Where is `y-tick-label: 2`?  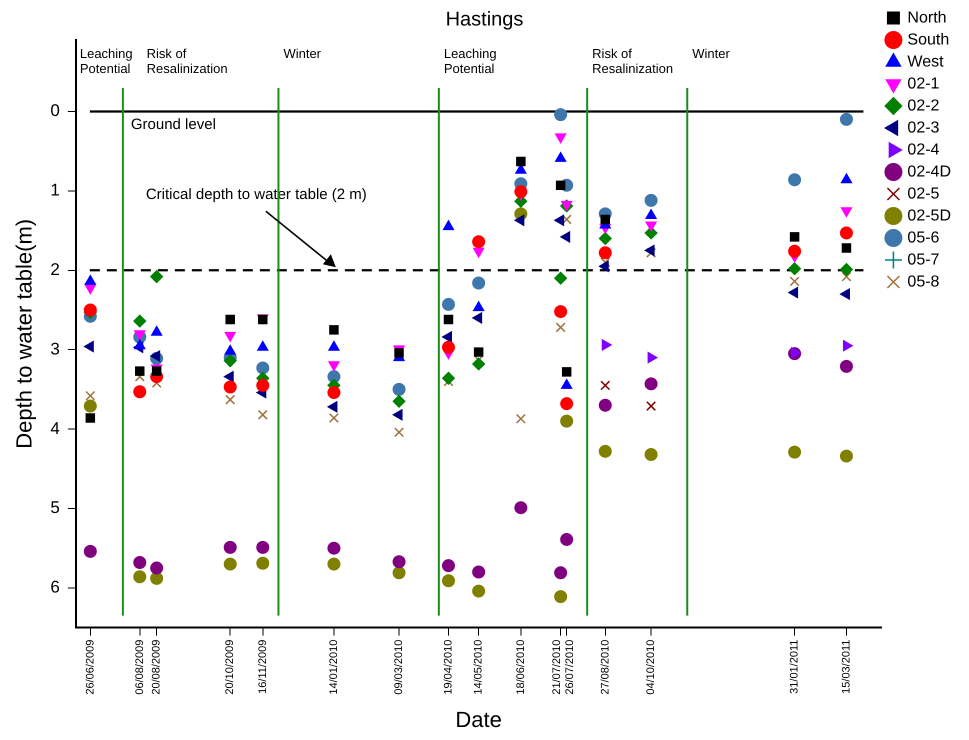
y-tick-label: 2 is located at coordinates (55, 269).